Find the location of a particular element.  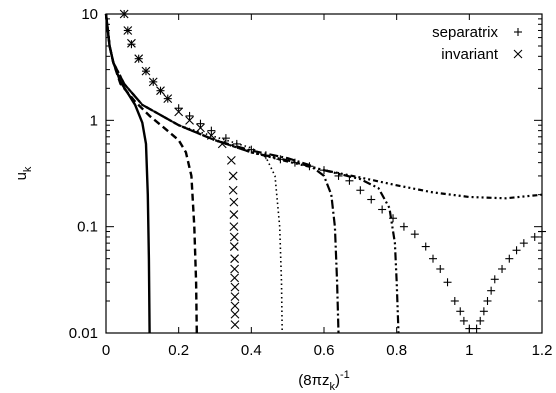

y-tick-label: 1 is located at coordinates (94, 120).